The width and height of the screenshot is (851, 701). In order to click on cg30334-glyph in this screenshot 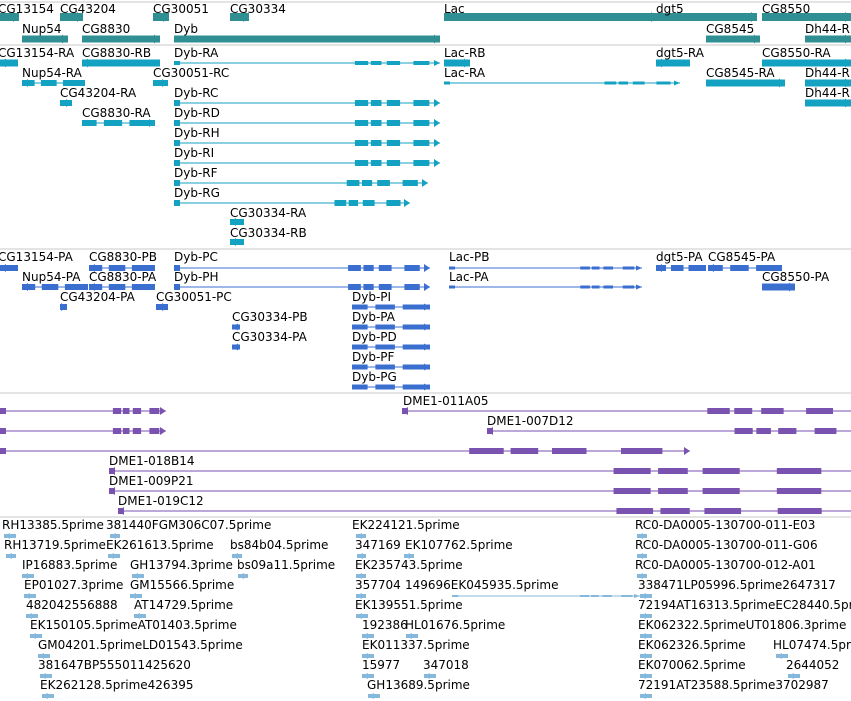, I will do `click(239, 17)`.